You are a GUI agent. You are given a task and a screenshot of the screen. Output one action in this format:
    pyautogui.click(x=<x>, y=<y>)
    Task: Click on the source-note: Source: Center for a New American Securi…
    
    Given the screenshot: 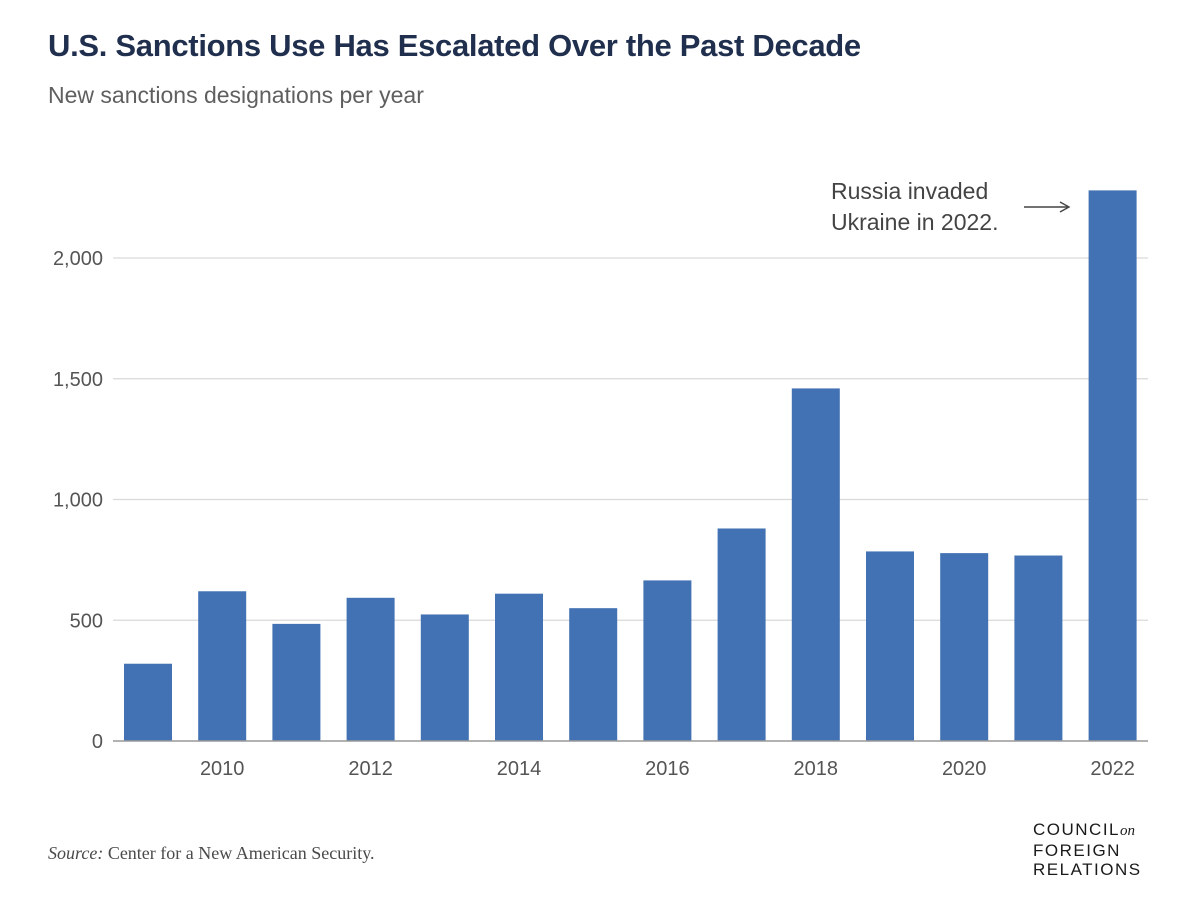 What is the action you would take?
    pyautogui.click(x=211, y=853)
    